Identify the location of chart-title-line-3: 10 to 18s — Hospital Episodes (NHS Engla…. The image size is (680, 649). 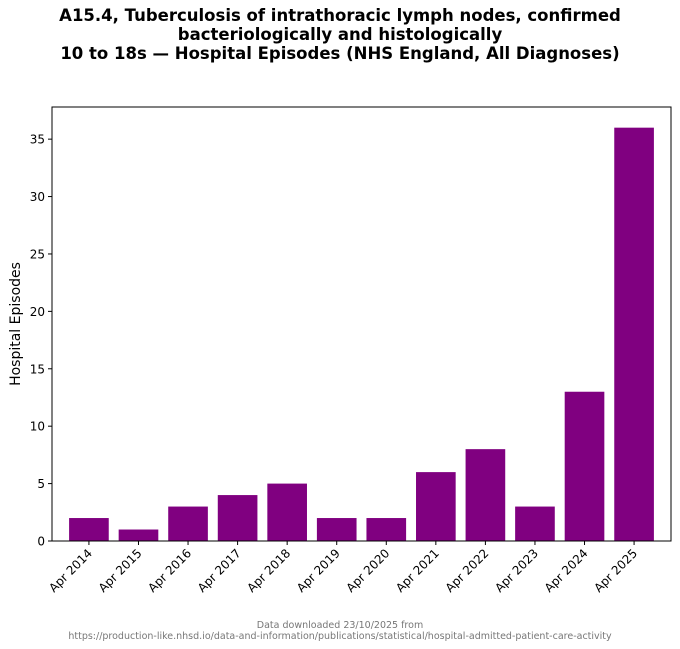
(340, 53).